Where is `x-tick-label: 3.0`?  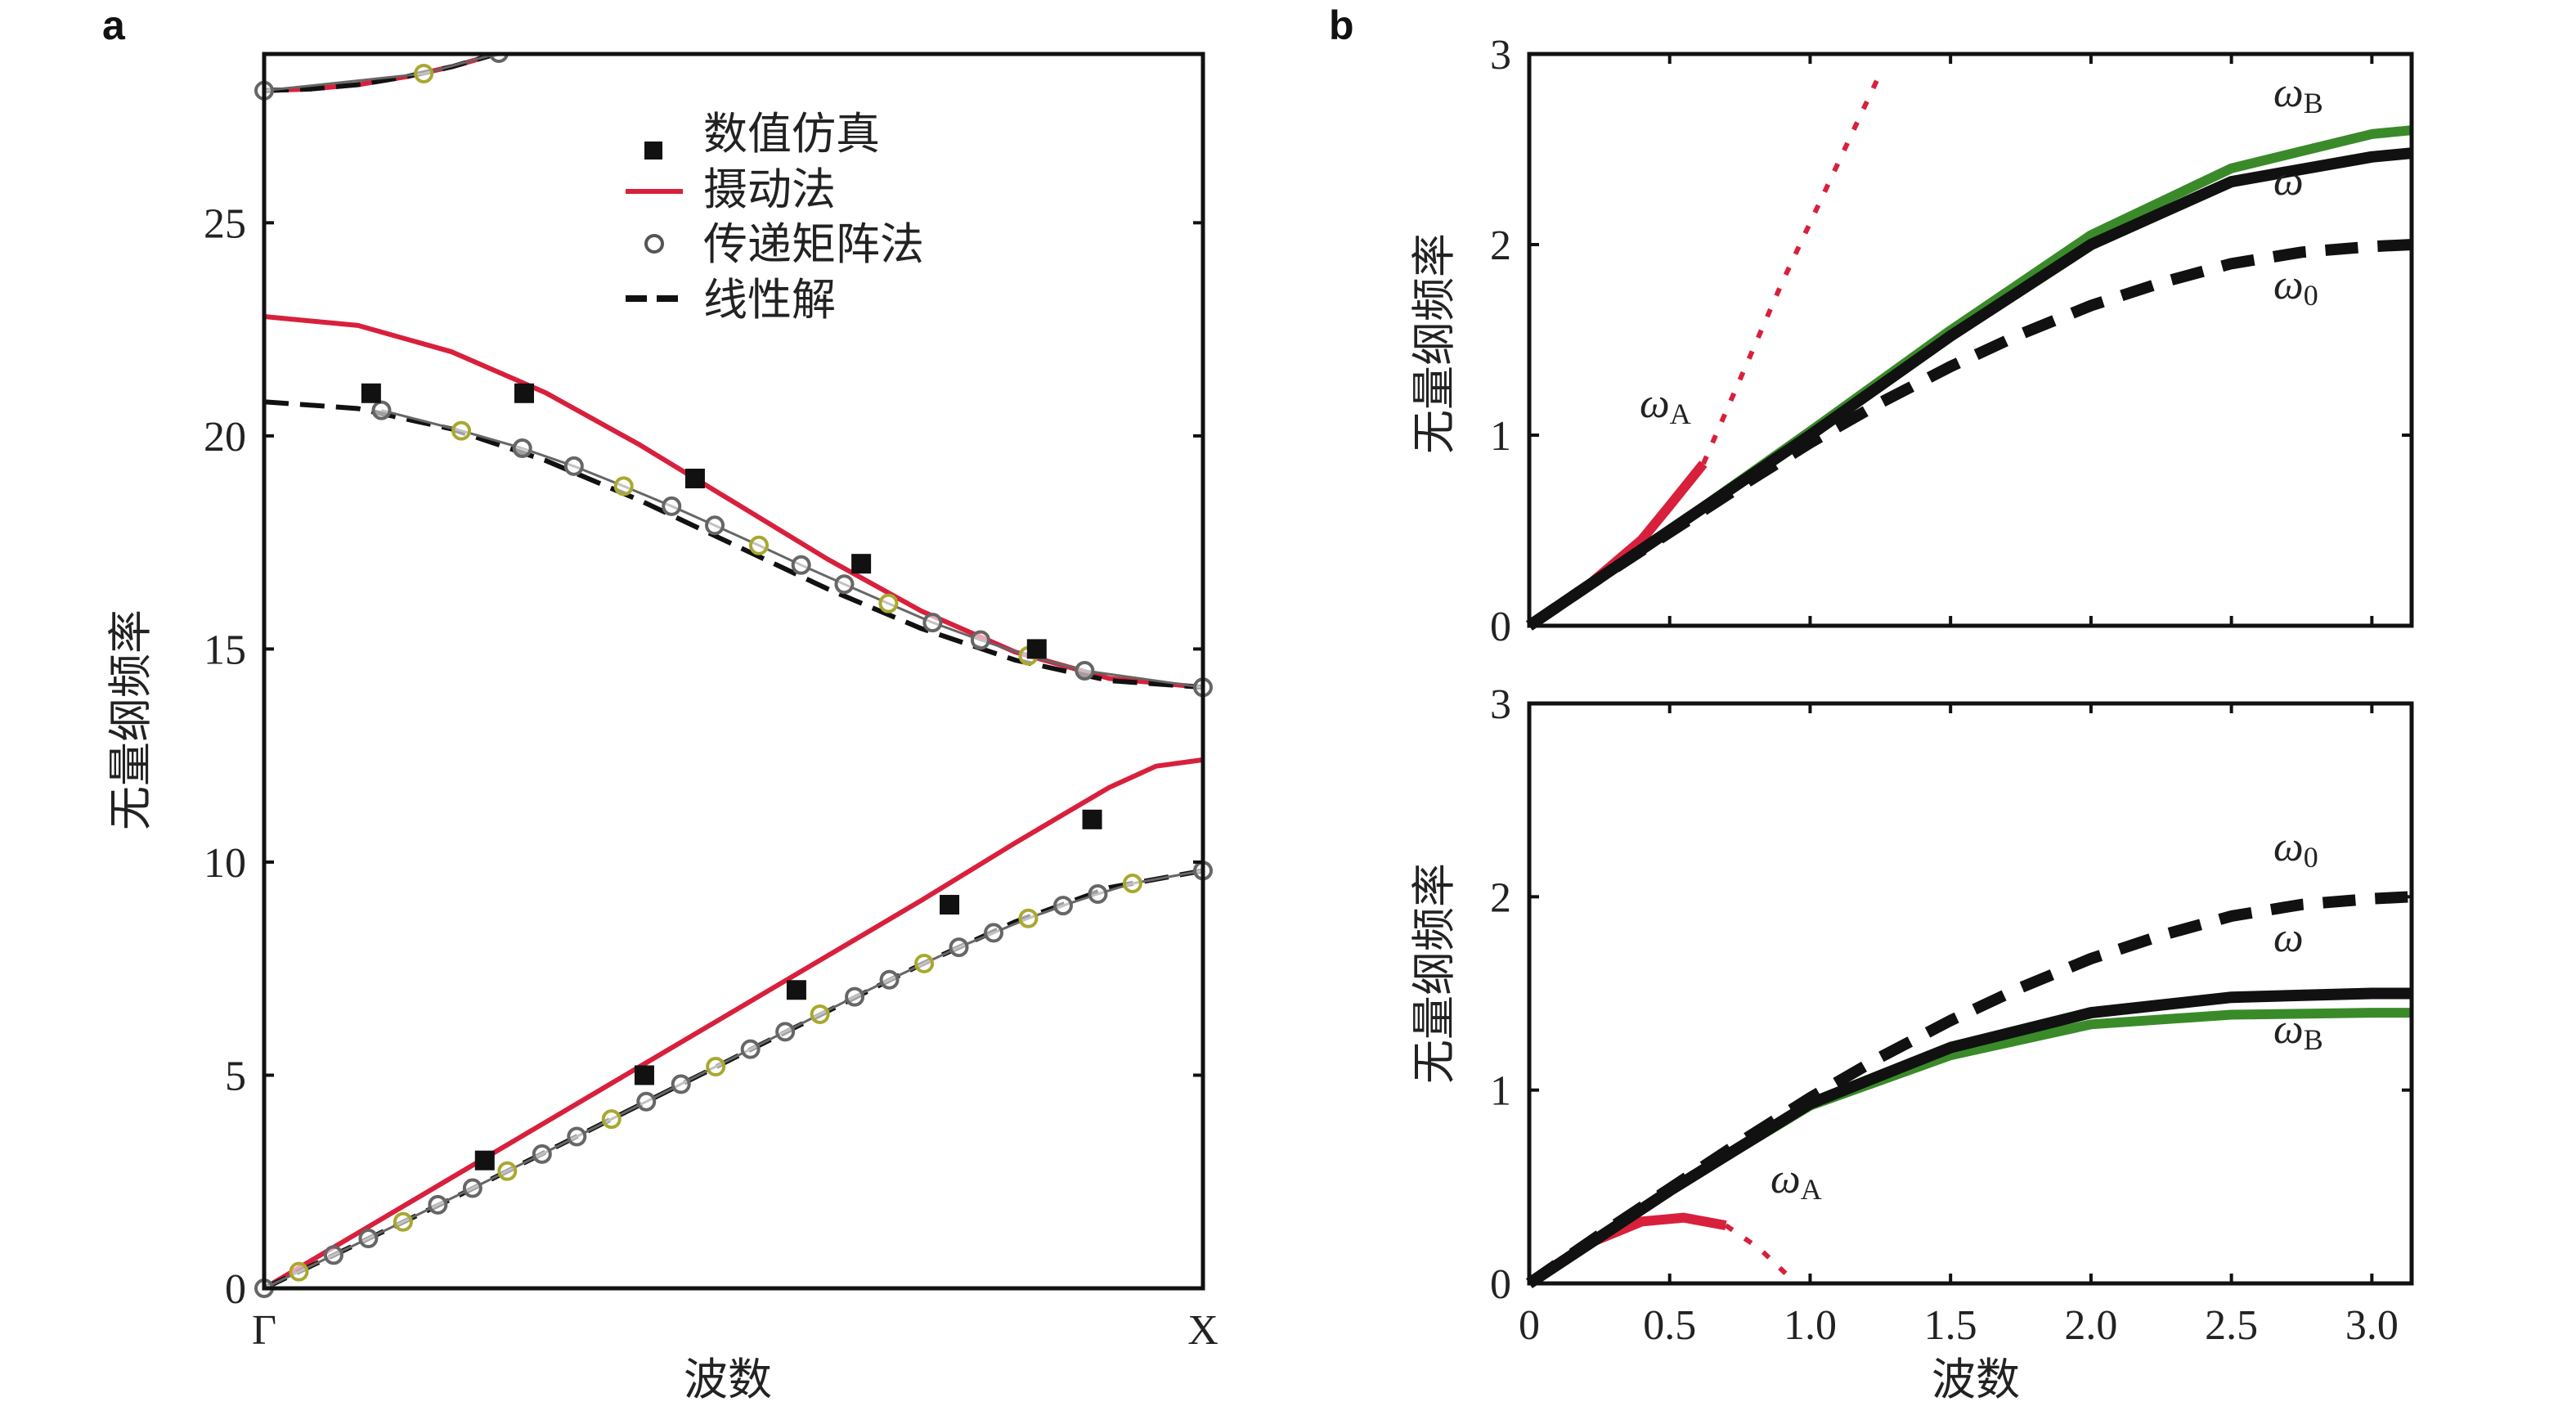 x-tick-label: 3.0 is located at coordinates (2372, 1326).